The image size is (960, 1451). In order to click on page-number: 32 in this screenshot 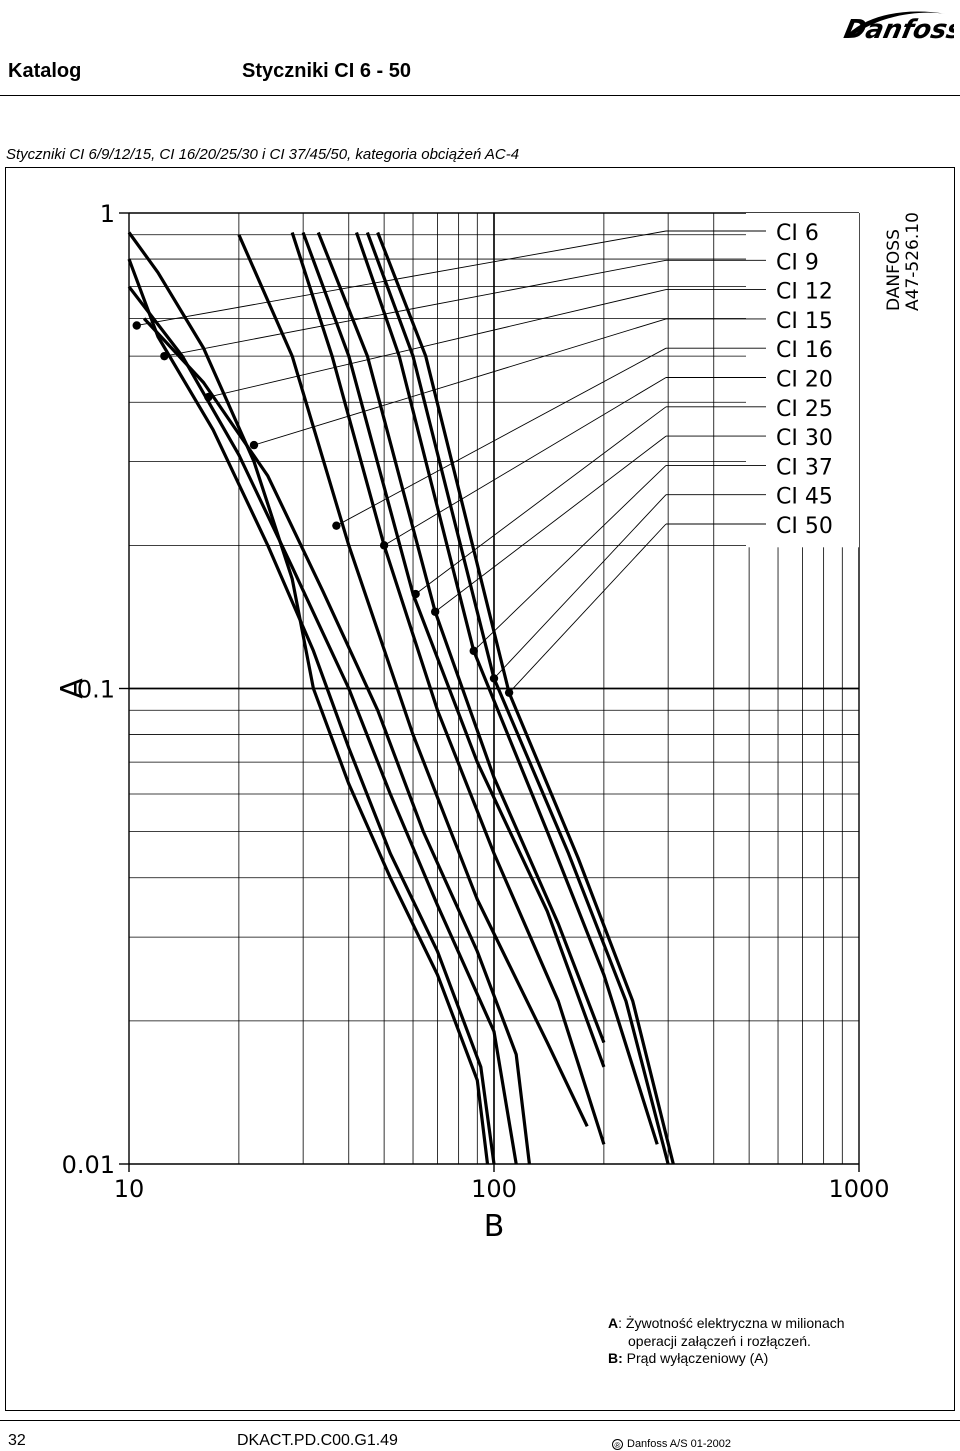, I will do `click(17, 1440)`.